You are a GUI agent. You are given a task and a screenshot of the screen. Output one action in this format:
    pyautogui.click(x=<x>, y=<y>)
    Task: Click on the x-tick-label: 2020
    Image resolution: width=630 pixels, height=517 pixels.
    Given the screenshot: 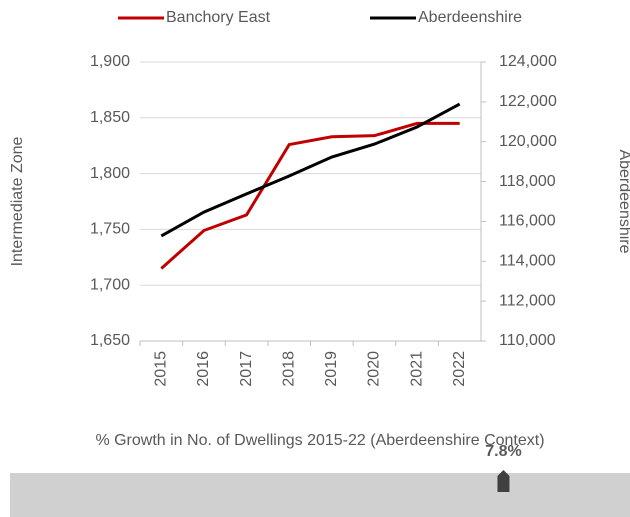 What is the action you would take?
    pyautogui.click(x=374, y=369)
    